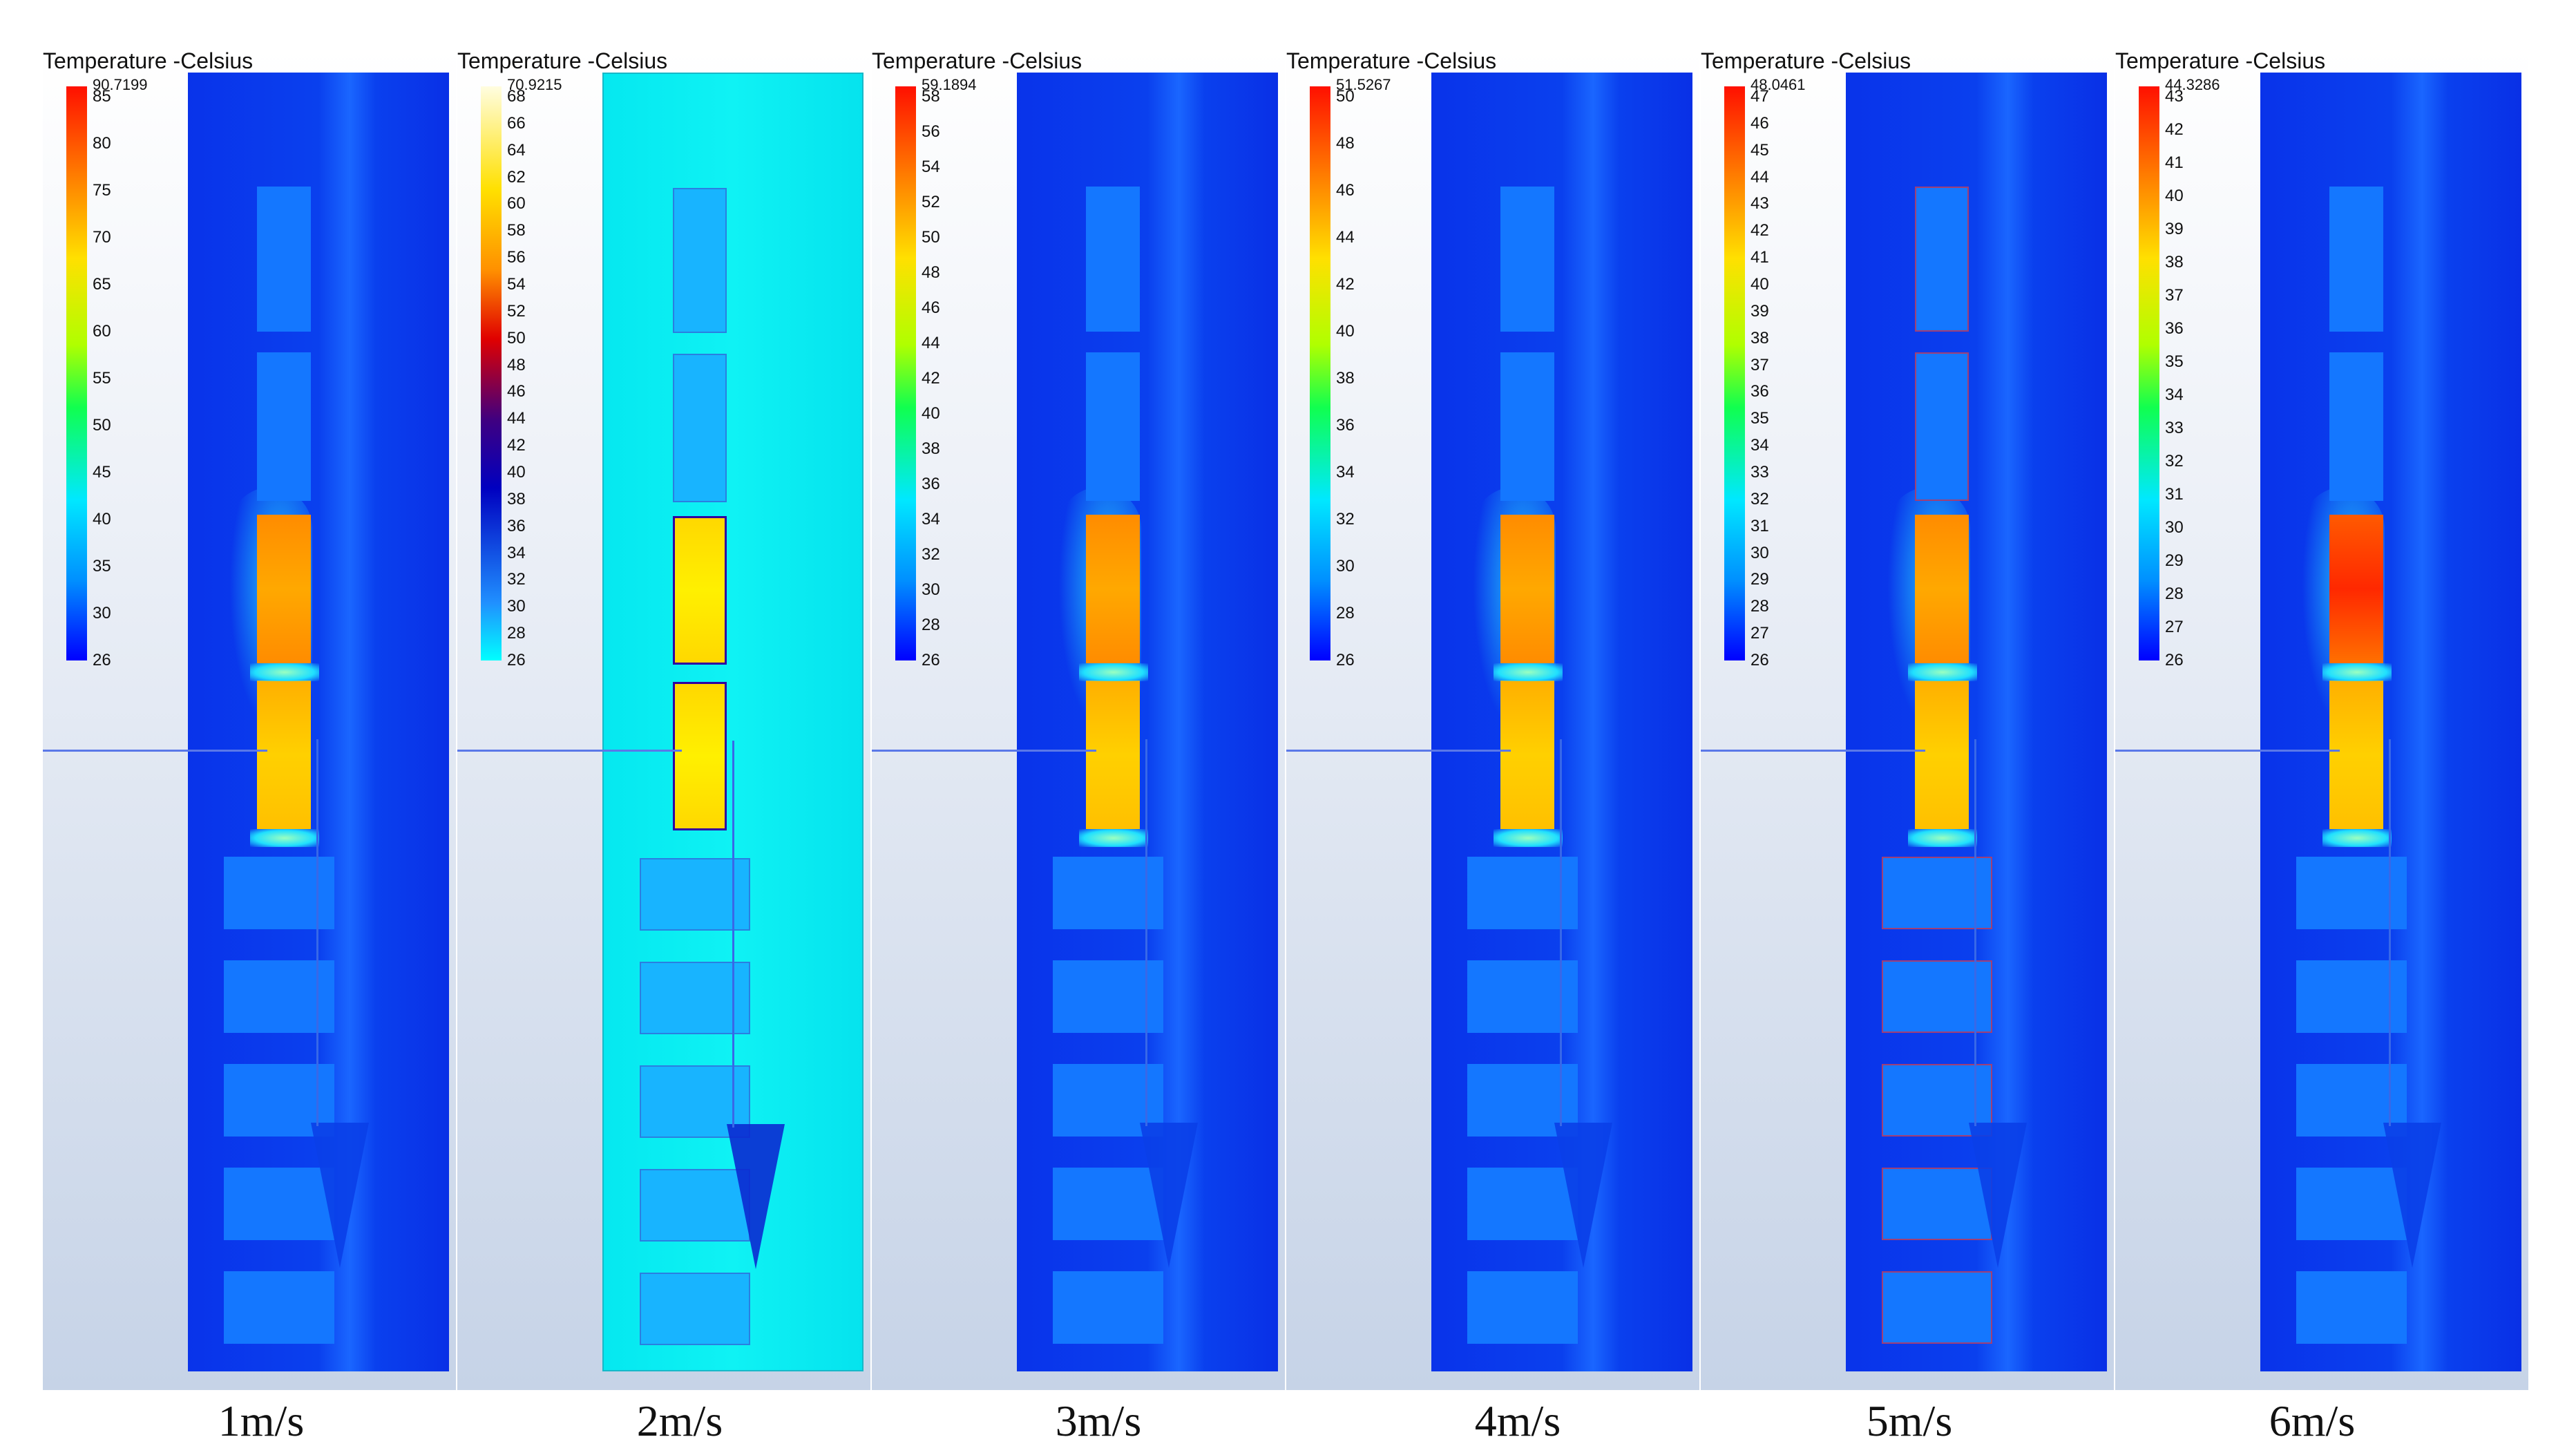 The height and width of the screenshot is (1455, 2576). What do you see at coordinates (1760, 633) in the screenshot?
I see `legend-tick-label: 27` at bounding box center [1760, 633].